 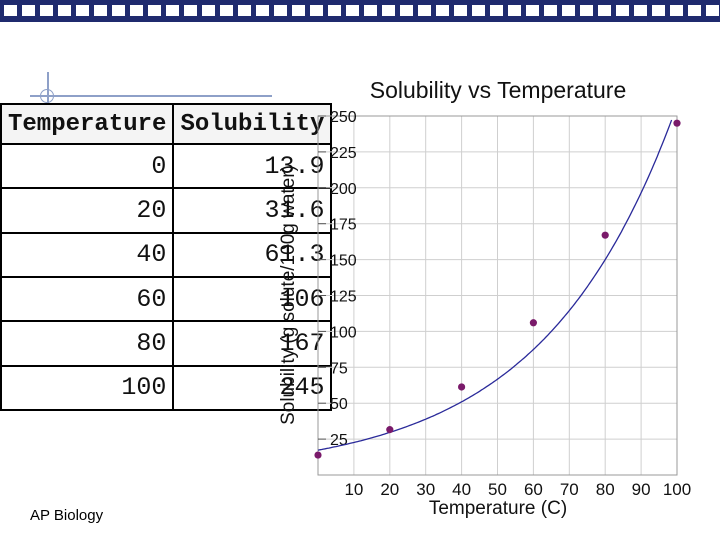 What do you see at coordinates (343, 297) in the screenshot?
I see `y-tick-label: 125` at bounding box center [343, 297].